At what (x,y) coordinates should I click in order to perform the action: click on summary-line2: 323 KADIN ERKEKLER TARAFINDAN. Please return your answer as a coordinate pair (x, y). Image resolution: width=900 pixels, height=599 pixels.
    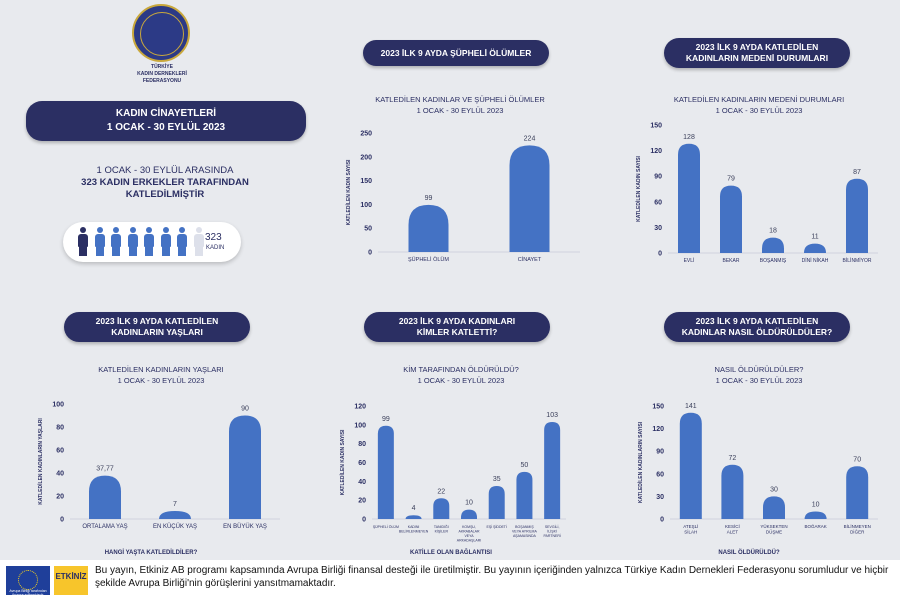
    Looking at the image, I should click on (165, 182).